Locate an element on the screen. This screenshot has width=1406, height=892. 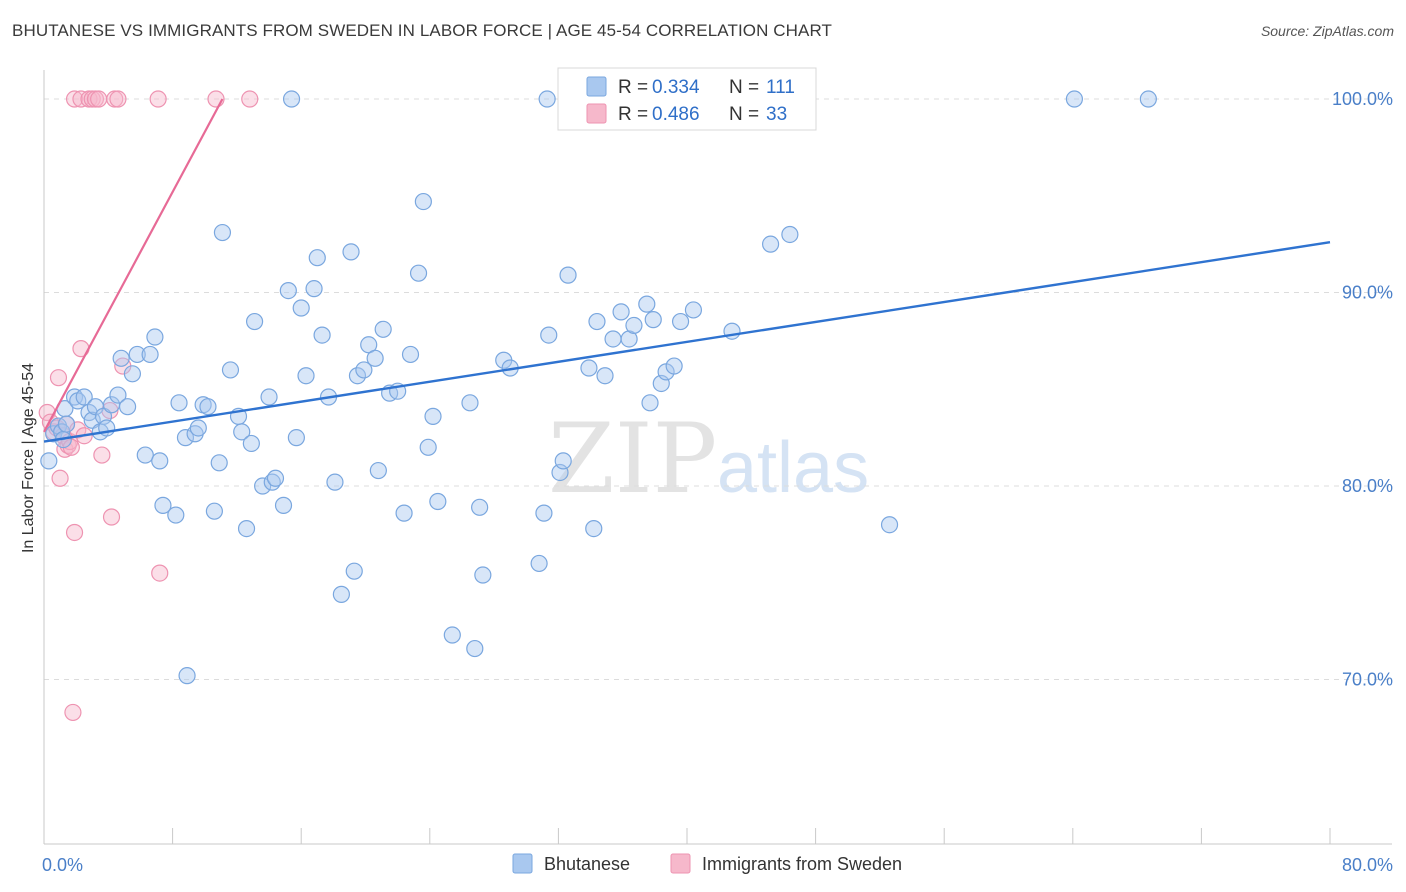
bottom-legend-label-bhutanese: Bhutanese is located at coordinates (587, 864).